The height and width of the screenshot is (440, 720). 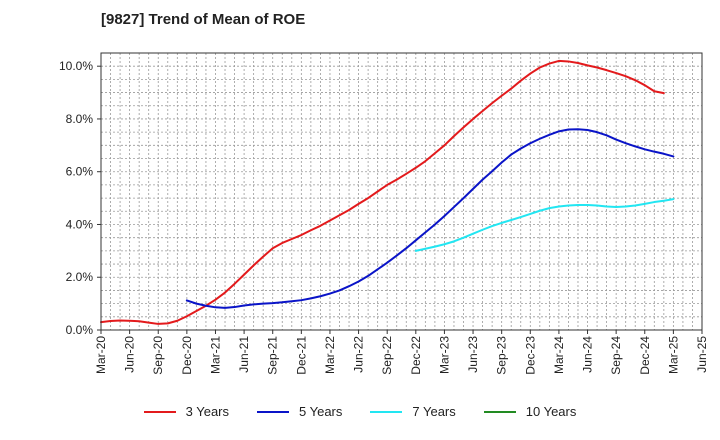 What do you see at coordinates (321, 411) in the screenshot?
I see `legend-label: 5 Years` at bounding box center [321, 411].